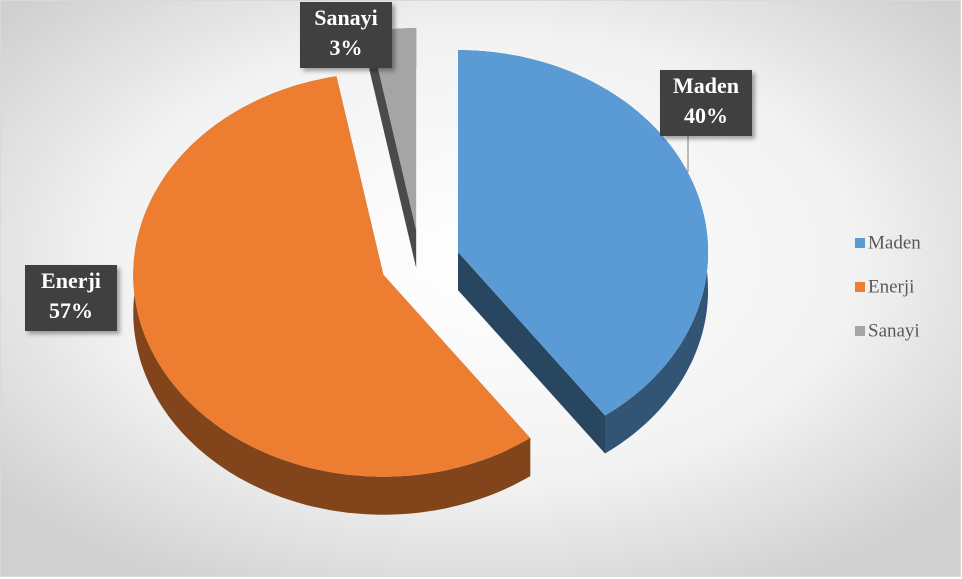 The height and width of the screenshot is (579, 962). What do you see at coordinates (346, 47) in the screenshot?
I see `label-value: 3%` at bounding box center [346, 47].